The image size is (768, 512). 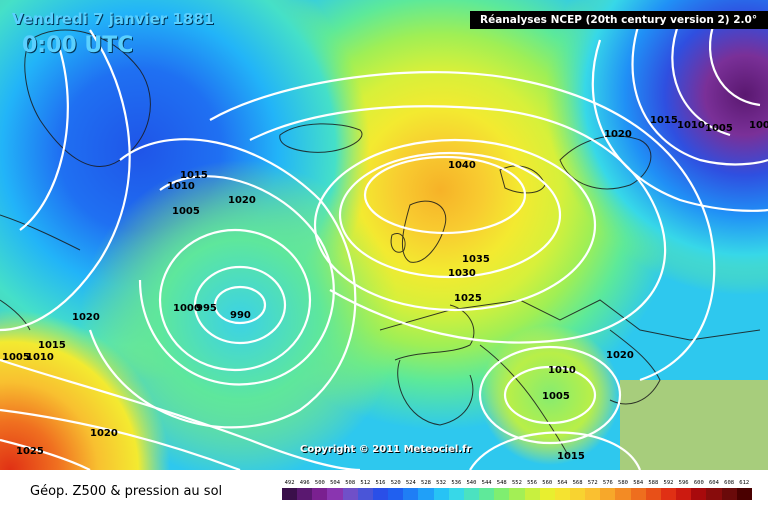 I want to click on isobar-label: 1035, so click(x=476, y=259).